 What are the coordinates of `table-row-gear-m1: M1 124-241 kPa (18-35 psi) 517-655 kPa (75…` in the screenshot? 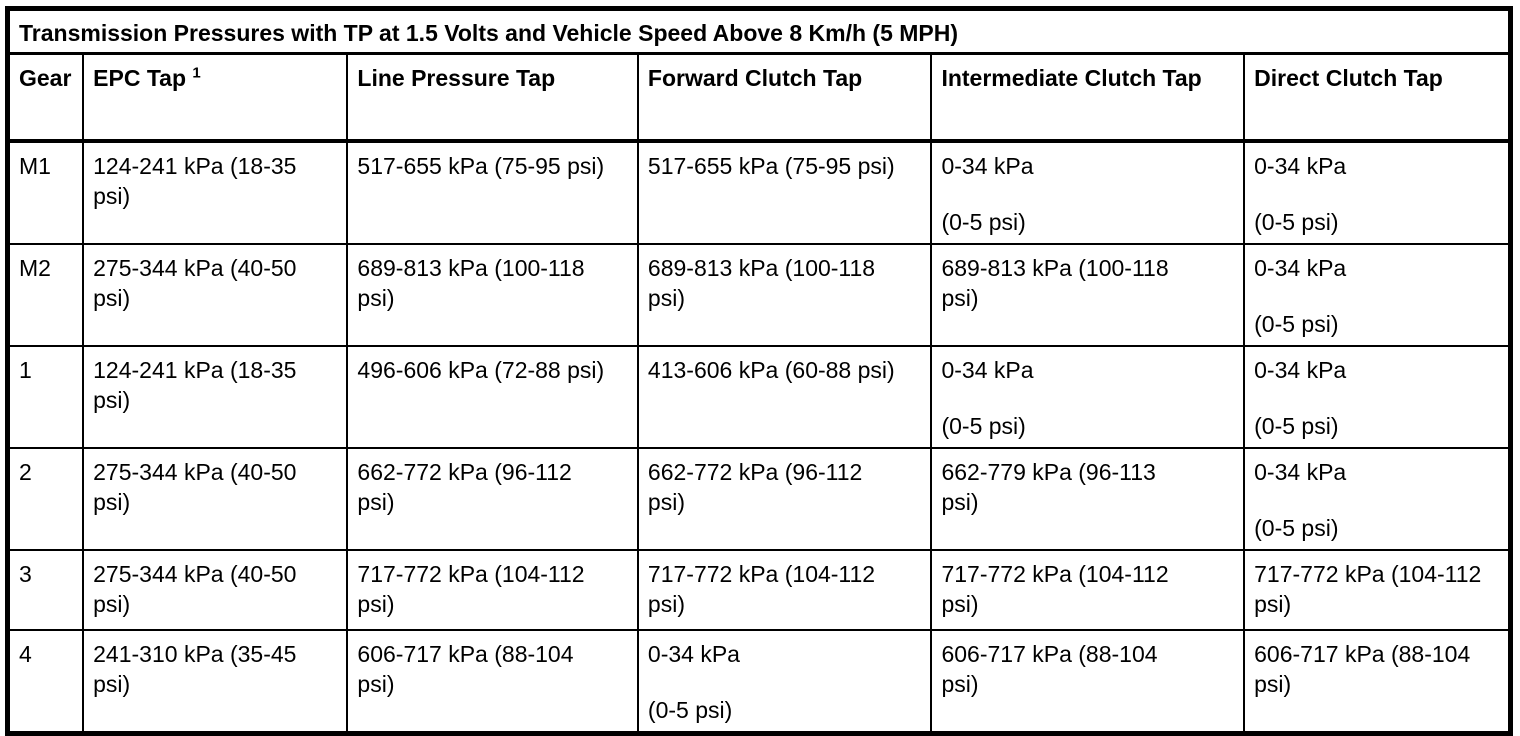 It's located at (759, 192).